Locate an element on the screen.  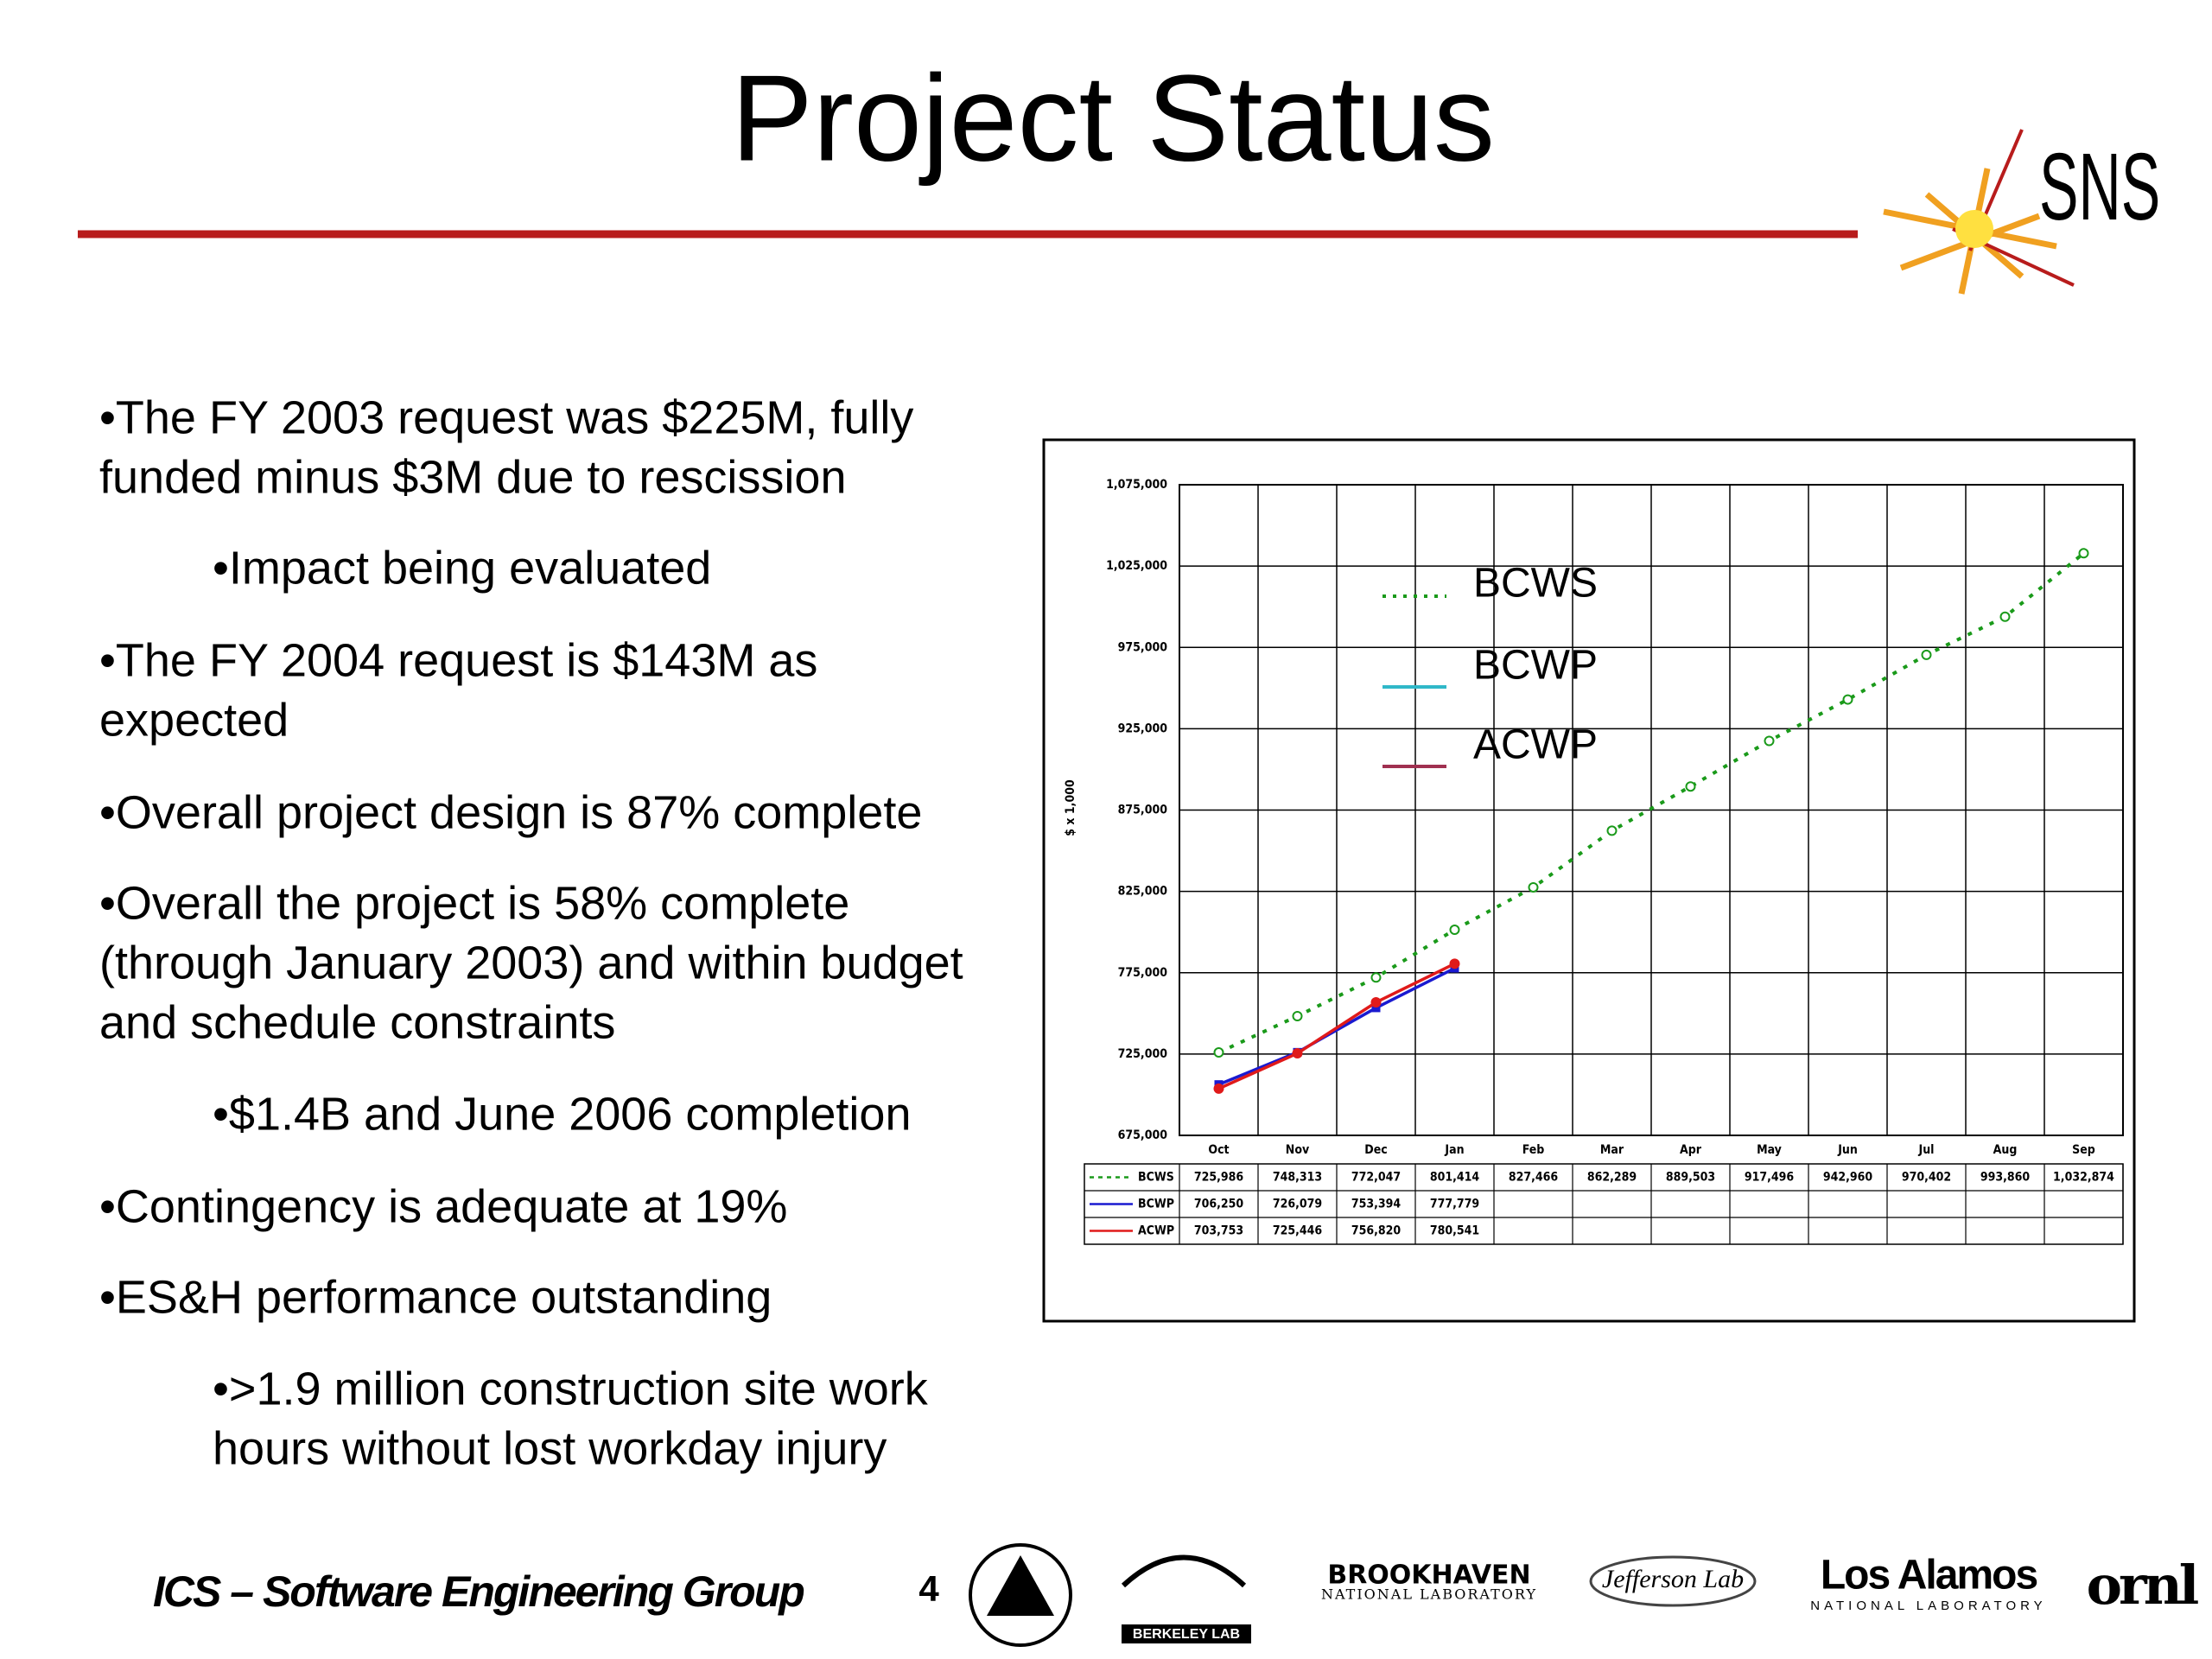
logo-text: NATIONAL LABORATORY is located at coordinates (1928, 1606).